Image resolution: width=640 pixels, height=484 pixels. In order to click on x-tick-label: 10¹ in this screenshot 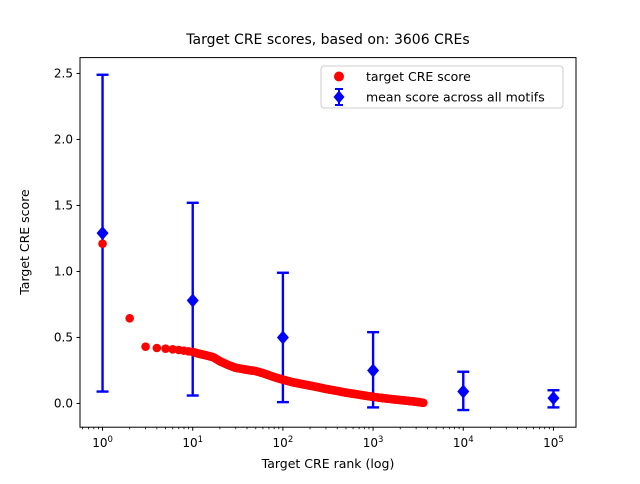, I will do `click(192, 442)`.